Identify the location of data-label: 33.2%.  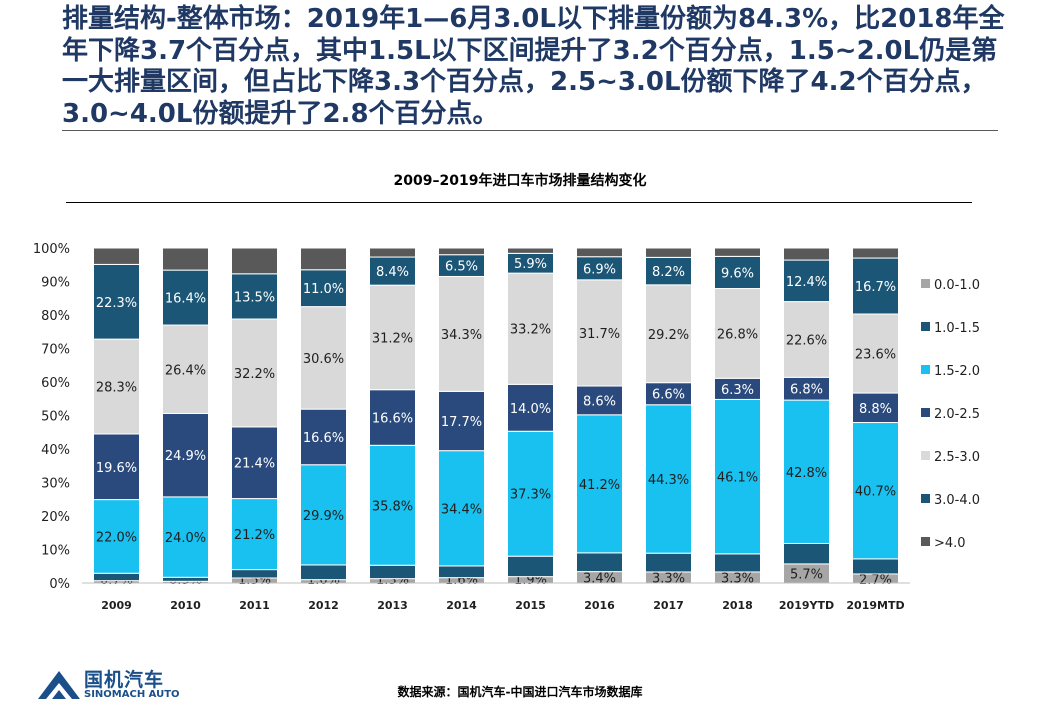
(530, 330).